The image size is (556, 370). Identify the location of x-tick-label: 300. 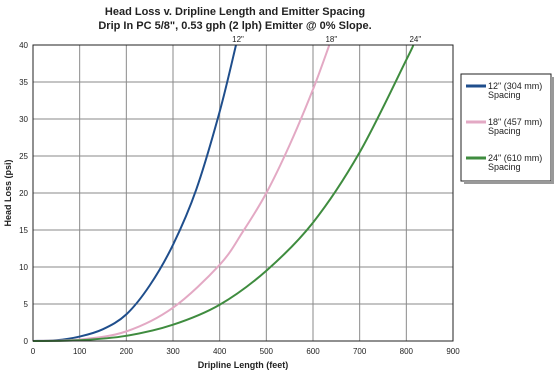
(173, 351).